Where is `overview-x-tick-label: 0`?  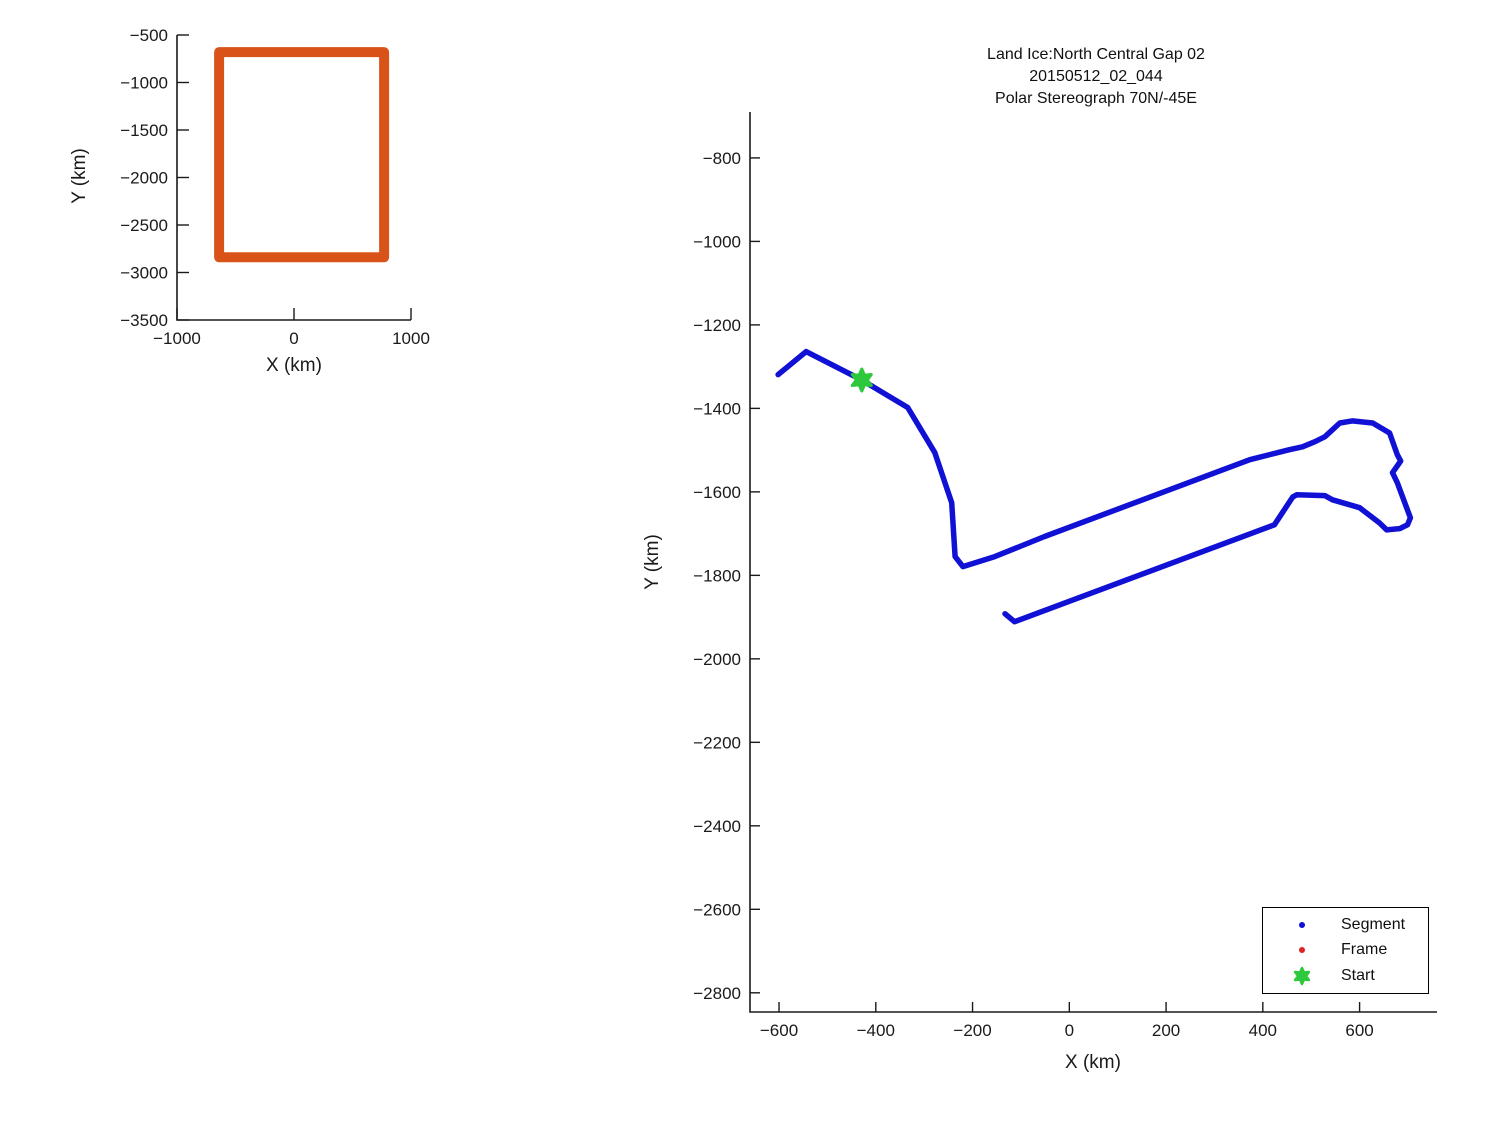 overview-x-tick-label: 0 is located at coordinates (293, 338).